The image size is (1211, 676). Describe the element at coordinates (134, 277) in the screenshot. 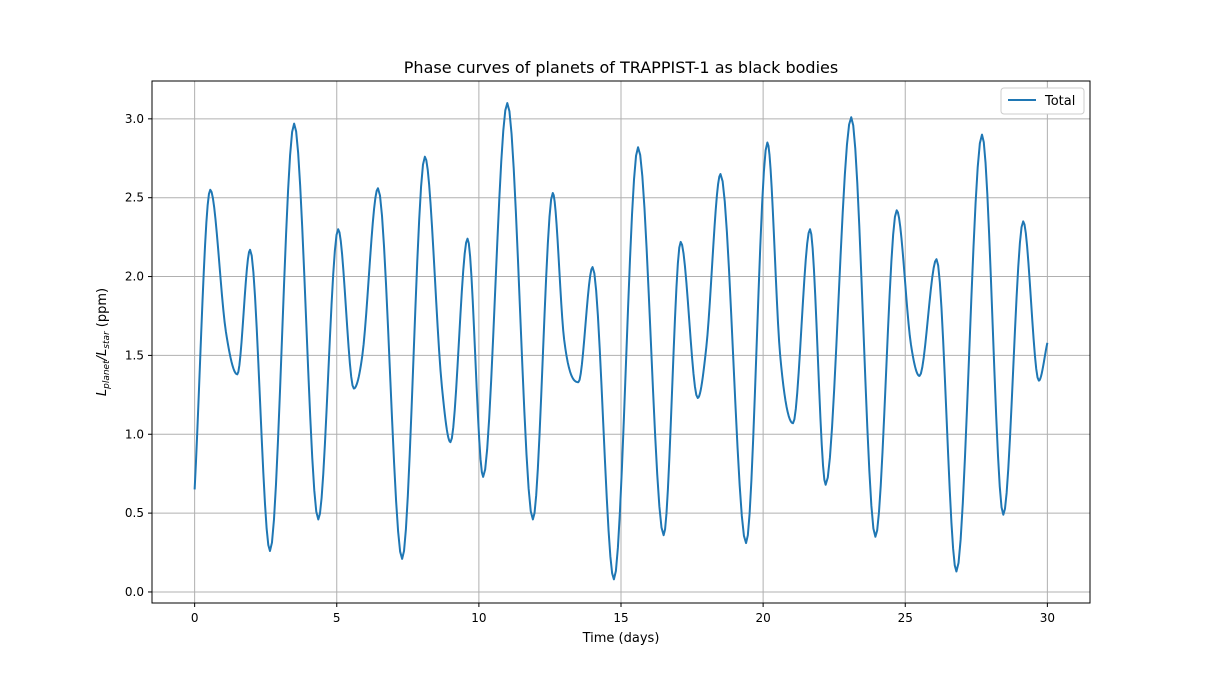

I see `y-tick-label: 2.0` at that location.